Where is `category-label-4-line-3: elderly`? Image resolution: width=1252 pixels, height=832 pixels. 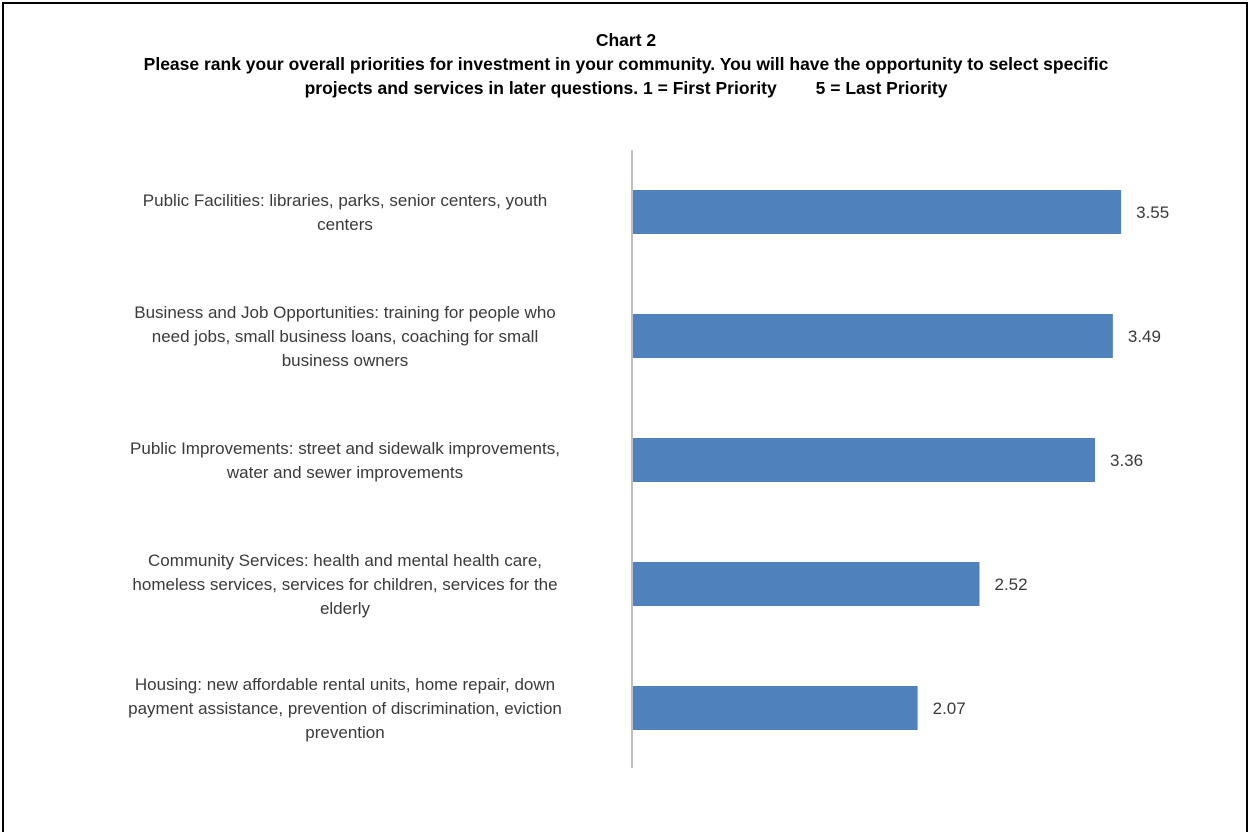
category-label-4-line-3: elderly is located at coordinates (345, 608).